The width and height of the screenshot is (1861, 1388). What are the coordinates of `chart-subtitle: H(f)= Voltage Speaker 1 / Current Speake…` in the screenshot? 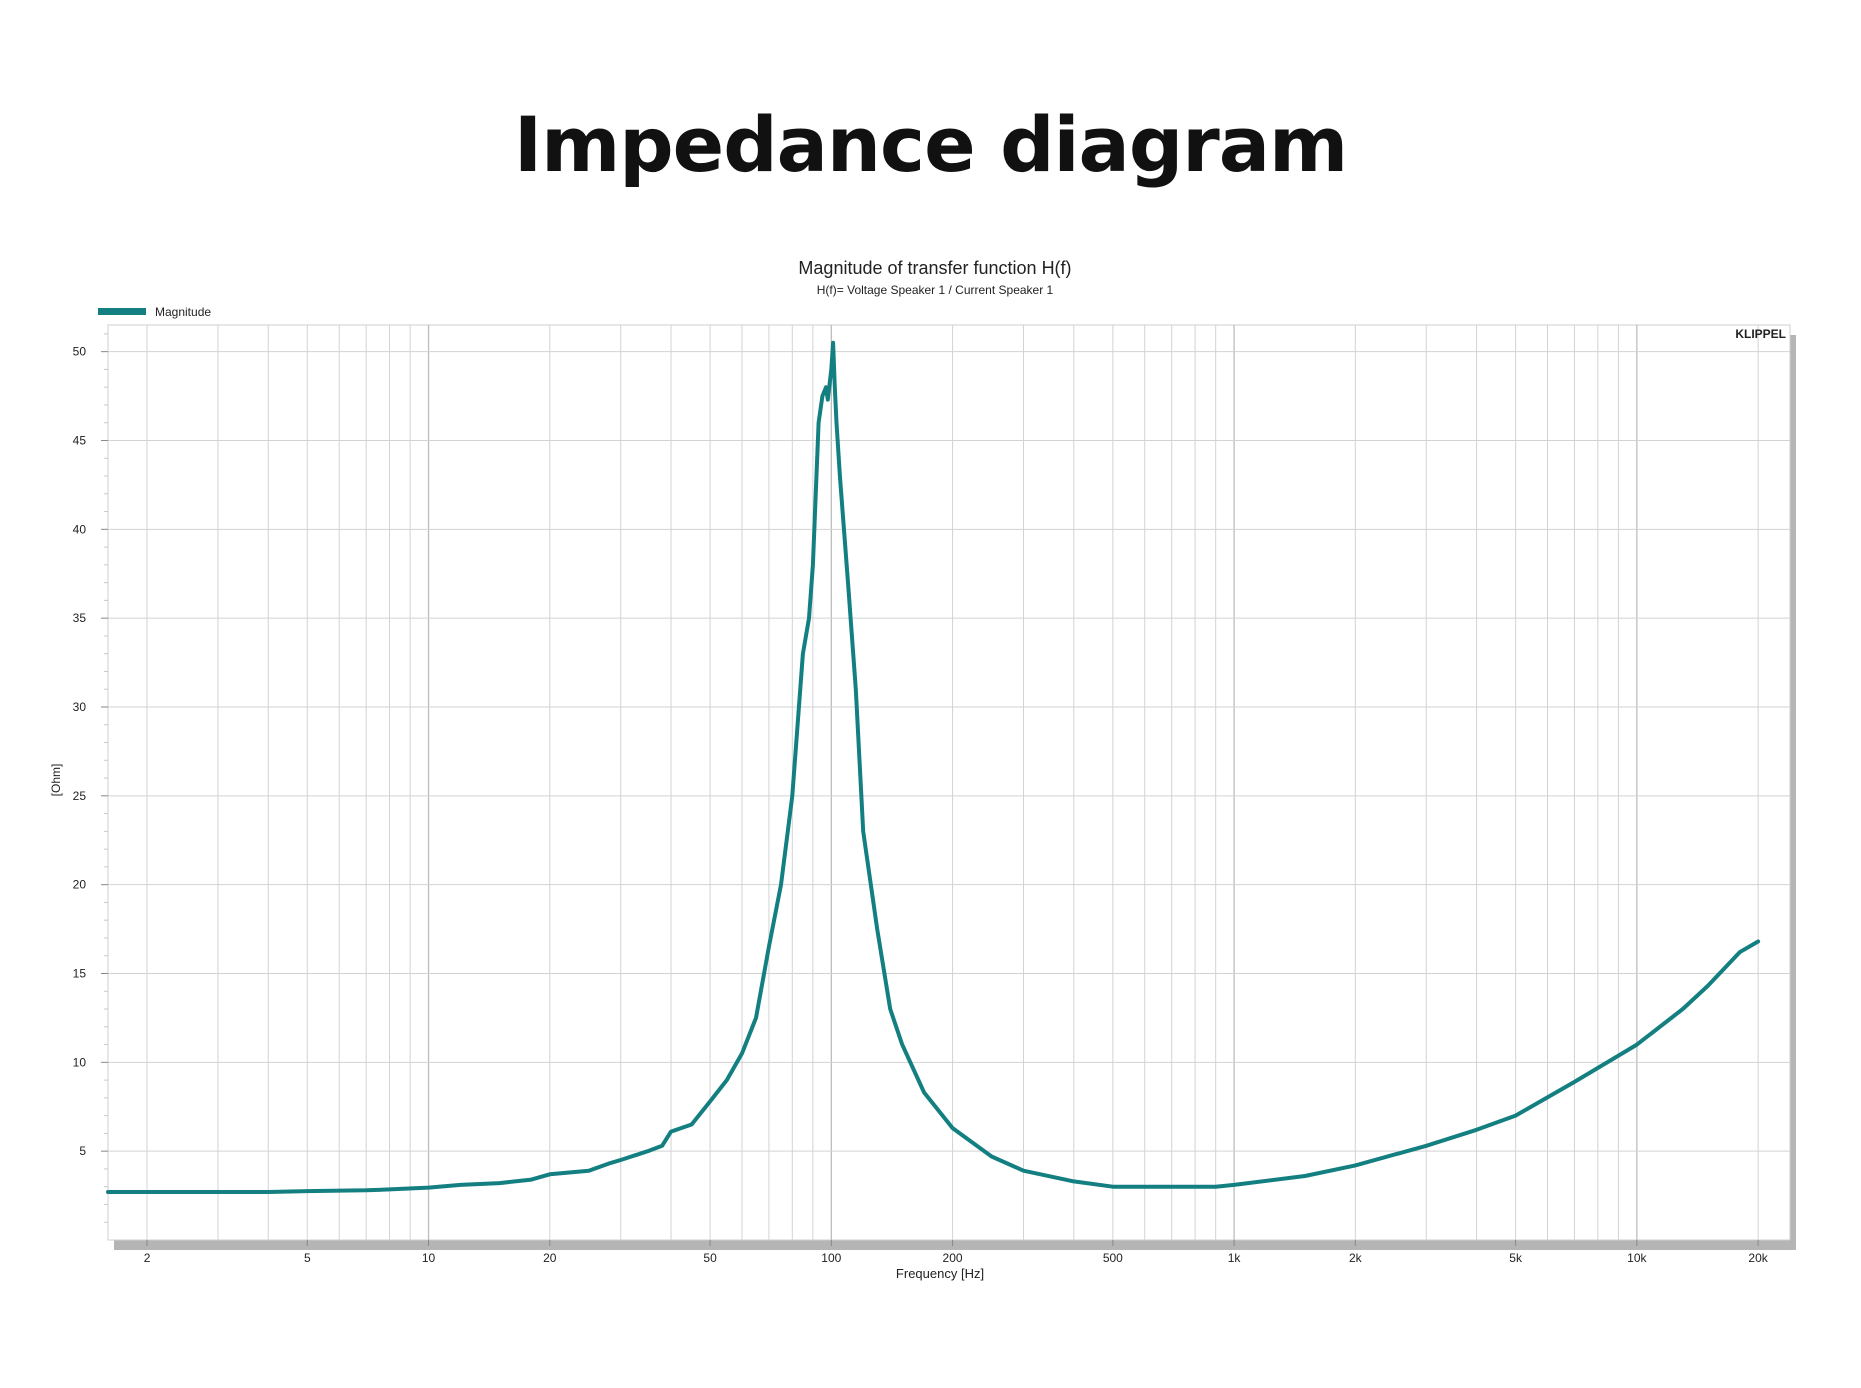 It's located at (935, 290).